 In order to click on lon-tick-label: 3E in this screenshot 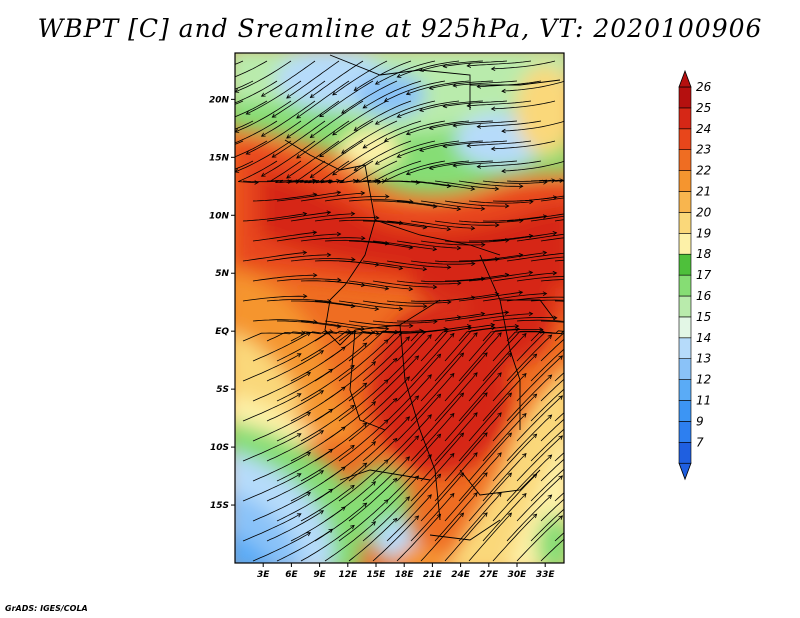, I will do `click(263, 575)`.